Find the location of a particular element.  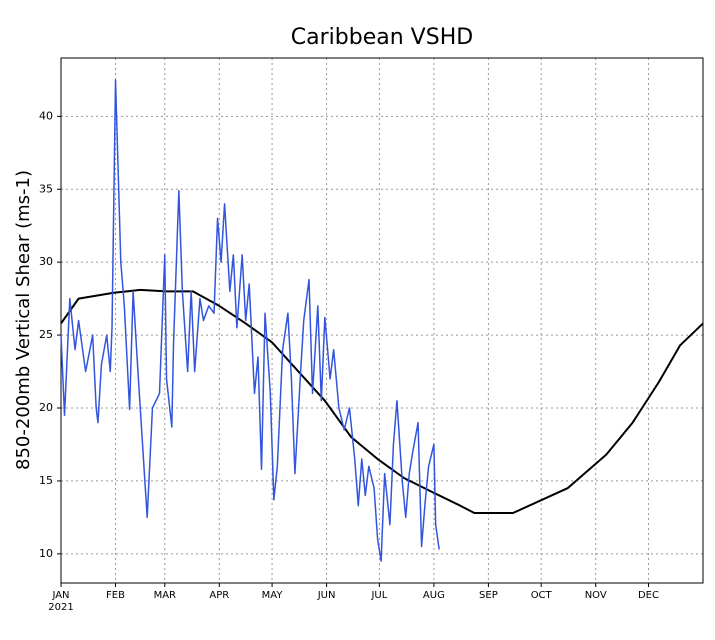

y-axis-label: 850-200mb Vertical Shear (ms-1) is located at coordinates (23, 320).